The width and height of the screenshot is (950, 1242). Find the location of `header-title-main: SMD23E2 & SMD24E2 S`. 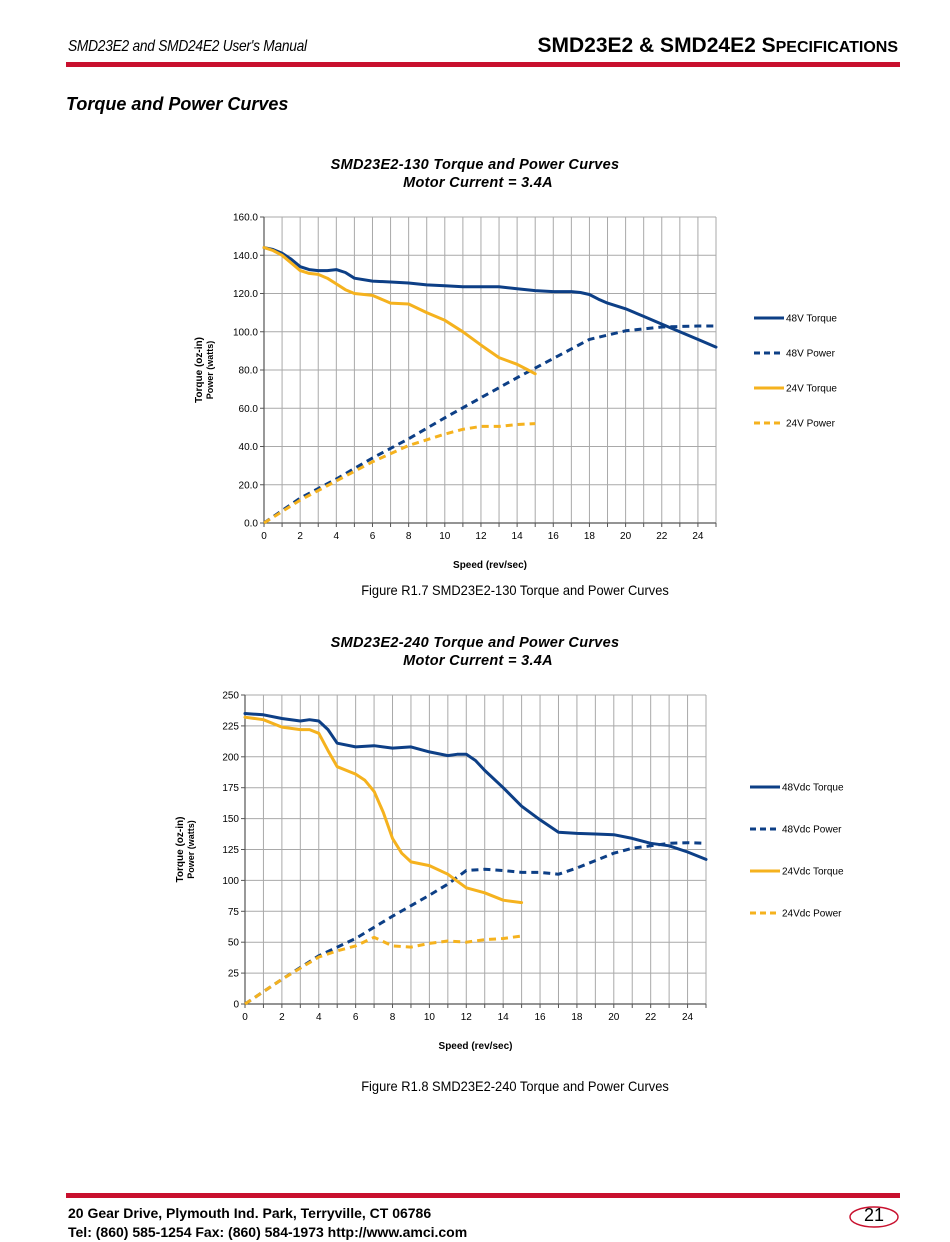

header-title-main: SMD23E2 & SMD24E2 S is located at coordinates (656, 45).